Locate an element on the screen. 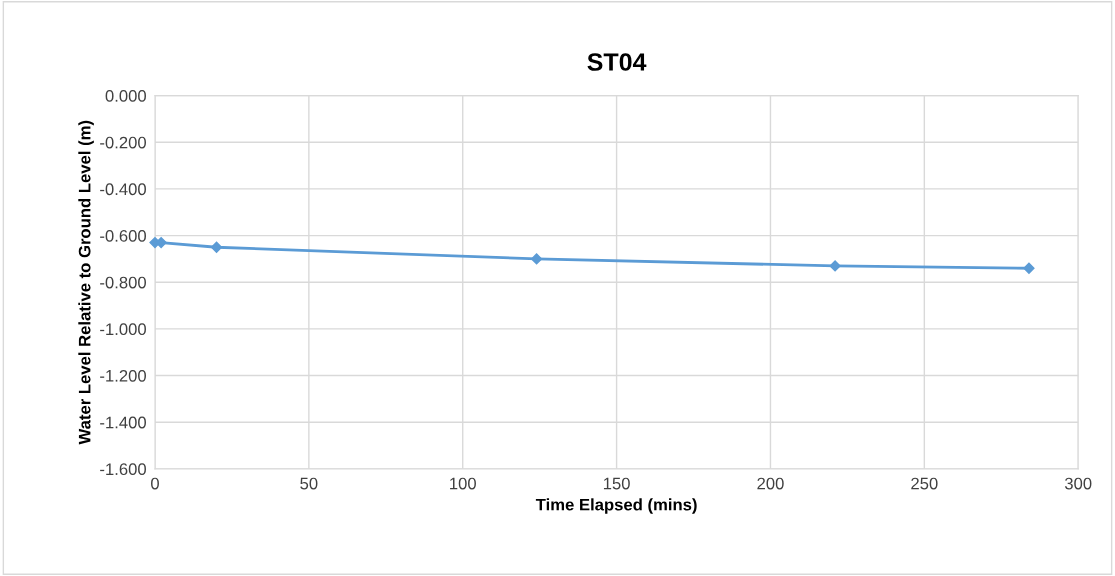  chart-title: ST04 is located at coordinates (617, 62).